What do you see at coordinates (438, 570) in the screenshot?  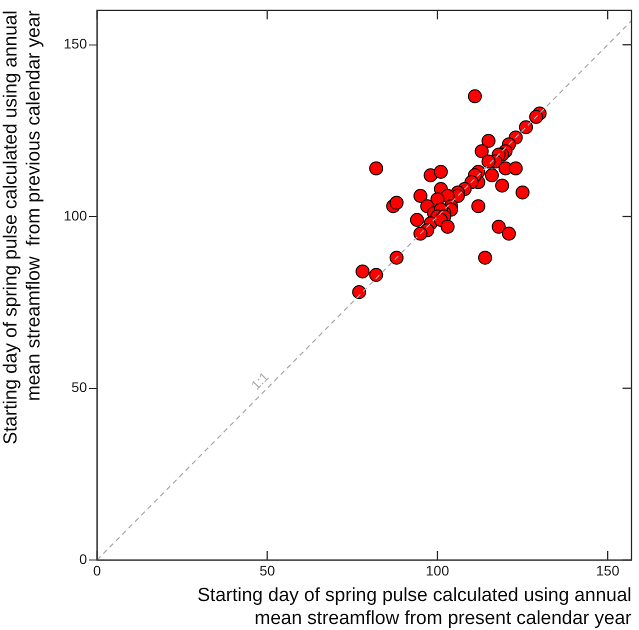 I see `x-tick-label: 100` at bounding box center [438, 570].